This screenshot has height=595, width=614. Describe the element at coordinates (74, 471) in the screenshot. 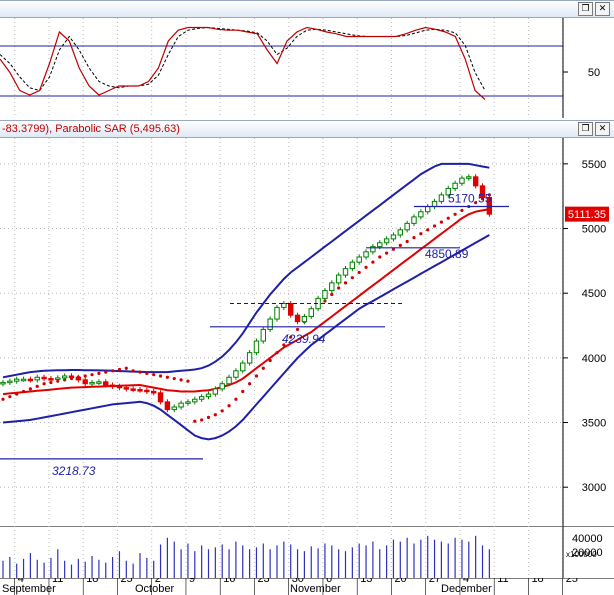

I see `level-label: 3218.73` at that location.